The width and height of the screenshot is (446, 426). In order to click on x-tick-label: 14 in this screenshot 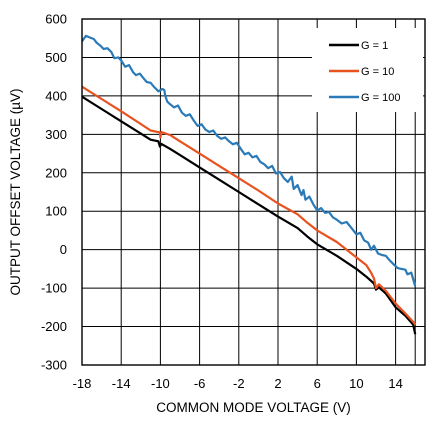, I will do `click(395, 383)`.